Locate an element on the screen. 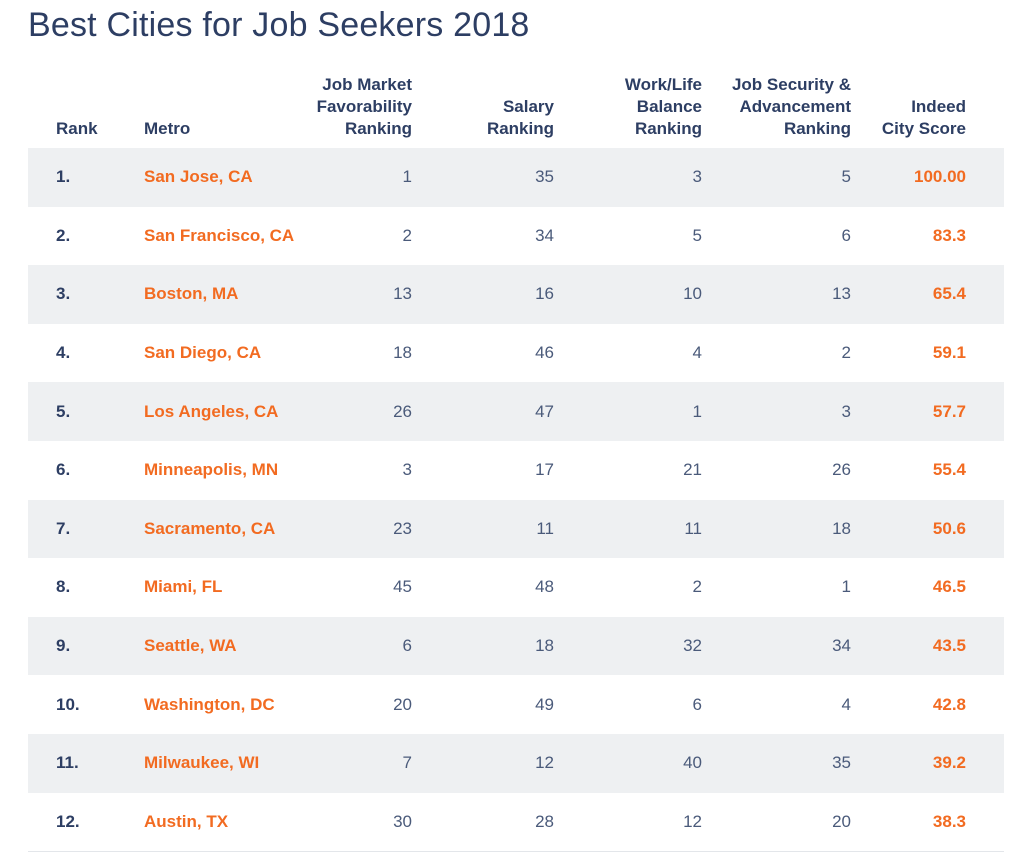 This screenshot has width=1024, height=854. cell-work-life: 32 is located at coordinates (628, 646).